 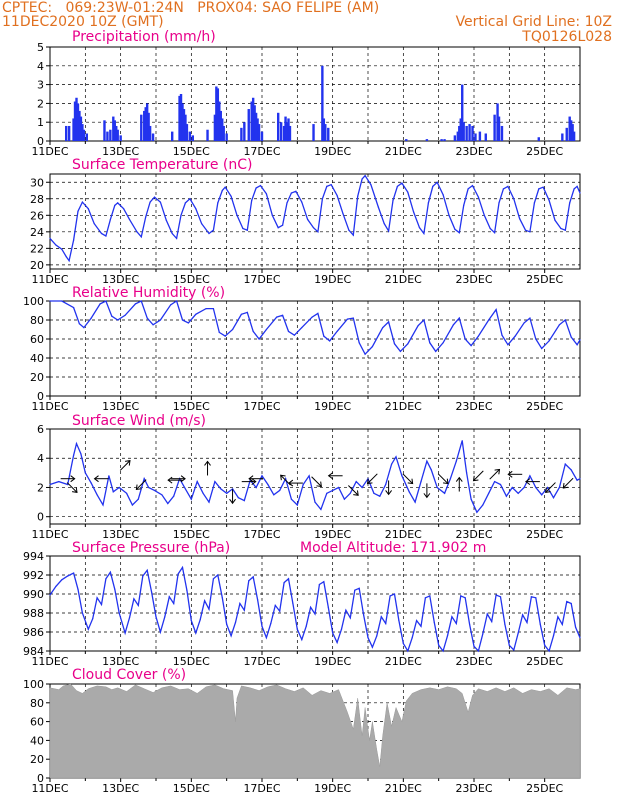 What do you see at coordinates (332, 661) in the screenshot?
I see `pres-xtick-label: 19DEC` at bounding box center [332, 661].